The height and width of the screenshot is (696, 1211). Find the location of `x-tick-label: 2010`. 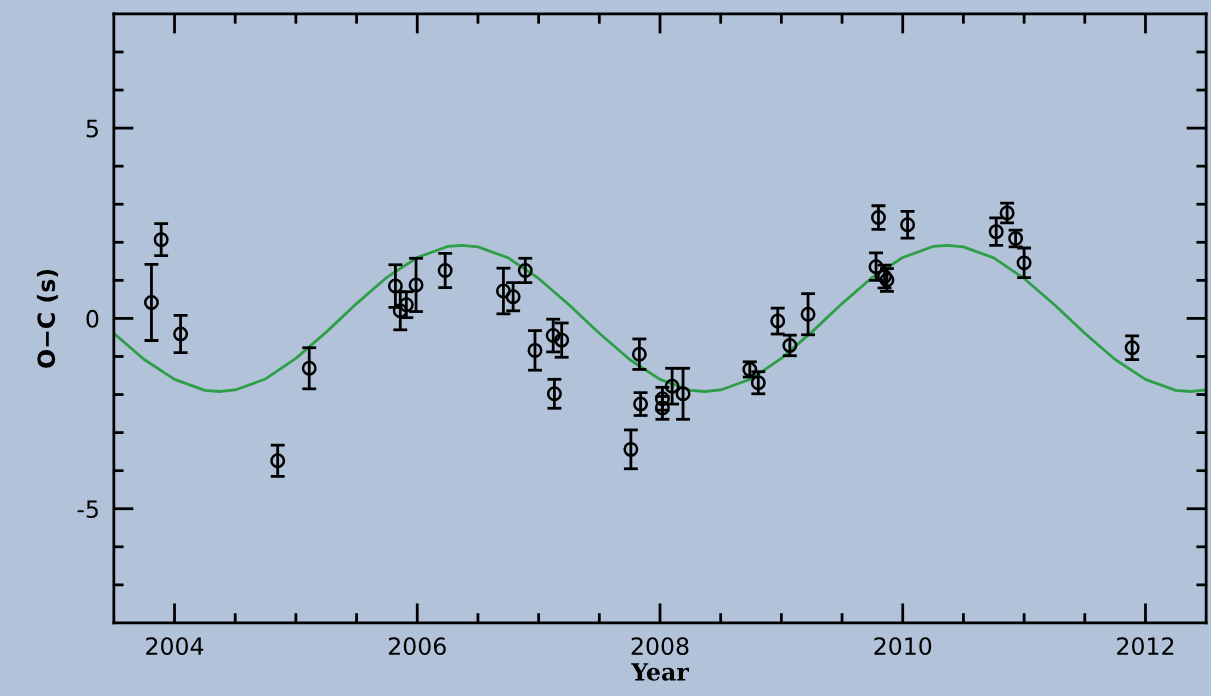

x-tick-label: 2010 is located at coordinates (903, 646).